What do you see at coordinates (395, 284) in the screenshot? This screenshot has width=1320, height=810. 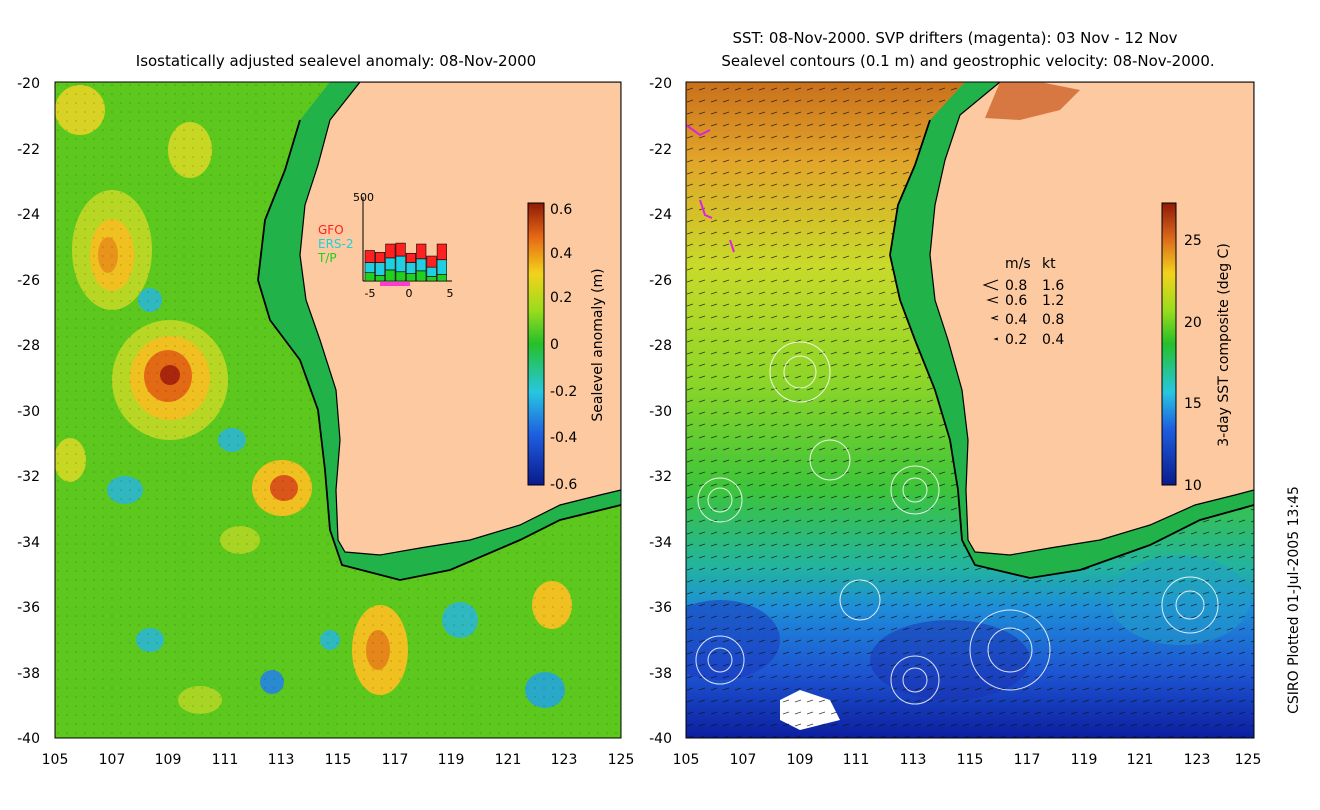 I see `inset-window-marker` at bounding box center [395, 284].